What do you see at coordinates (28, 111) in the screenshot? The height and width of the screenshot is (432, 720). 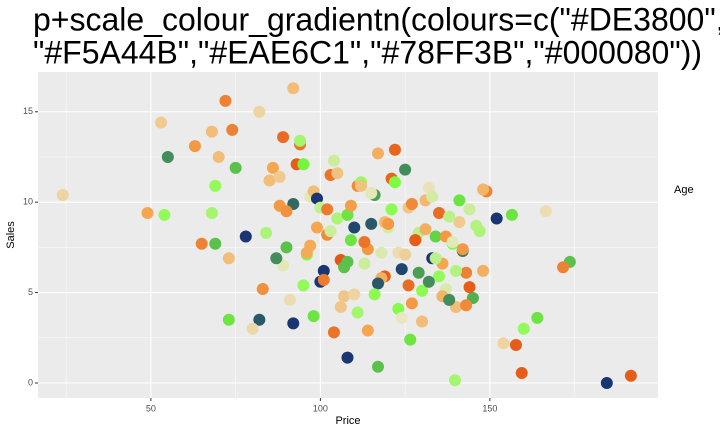 I see `y-tick-label: 15` at bounding box center [28, 111].